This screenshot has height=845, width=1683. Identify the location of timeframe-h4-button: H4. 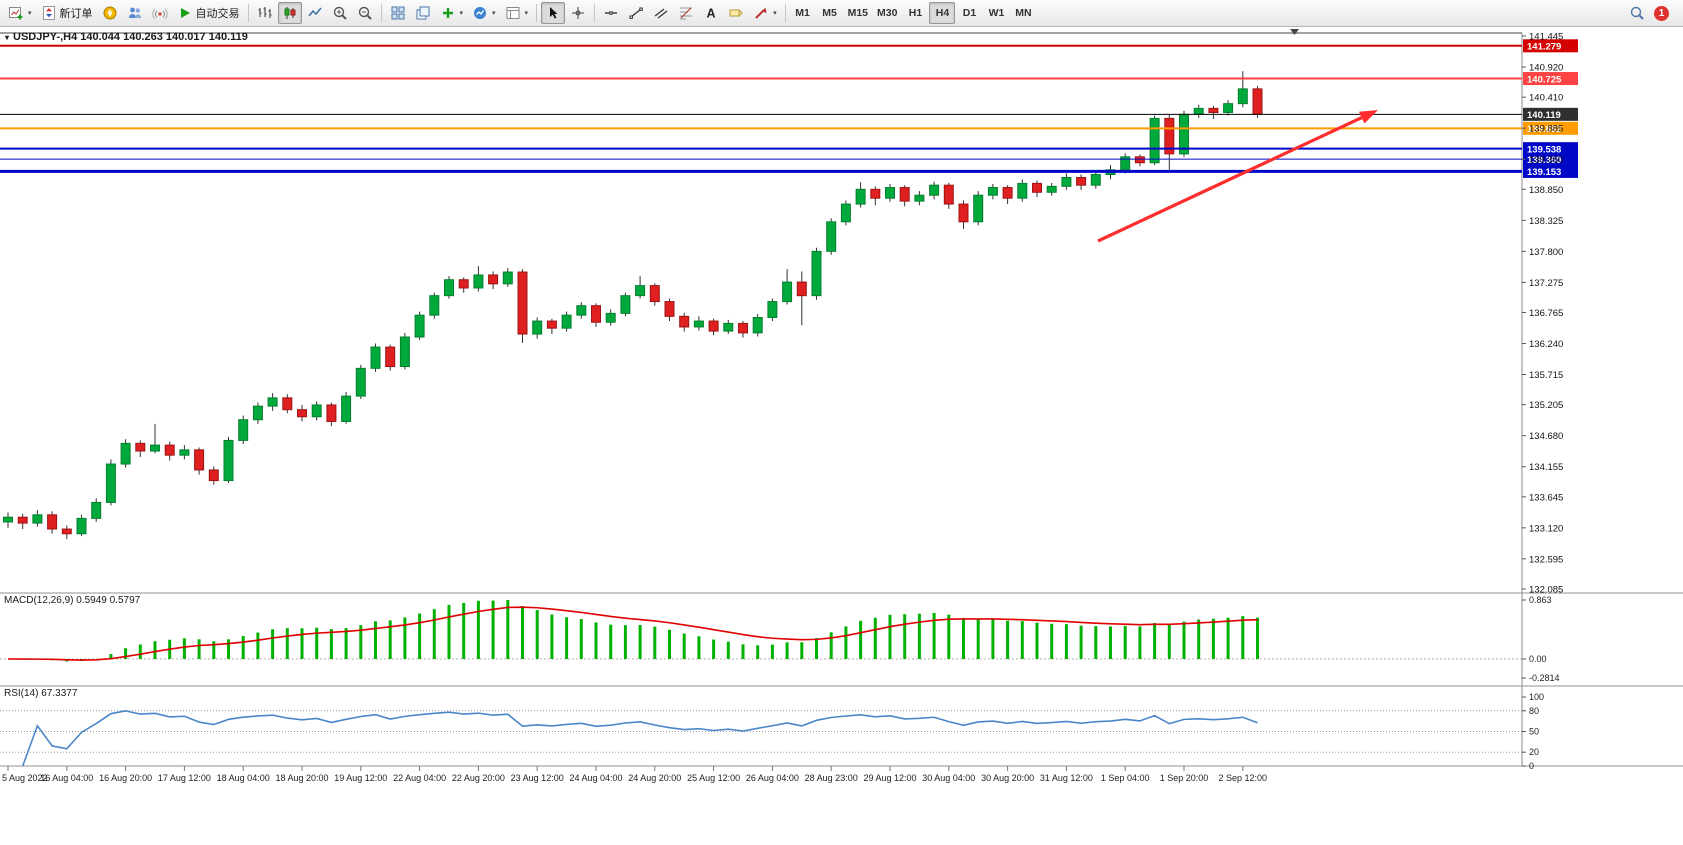
(942, 13).